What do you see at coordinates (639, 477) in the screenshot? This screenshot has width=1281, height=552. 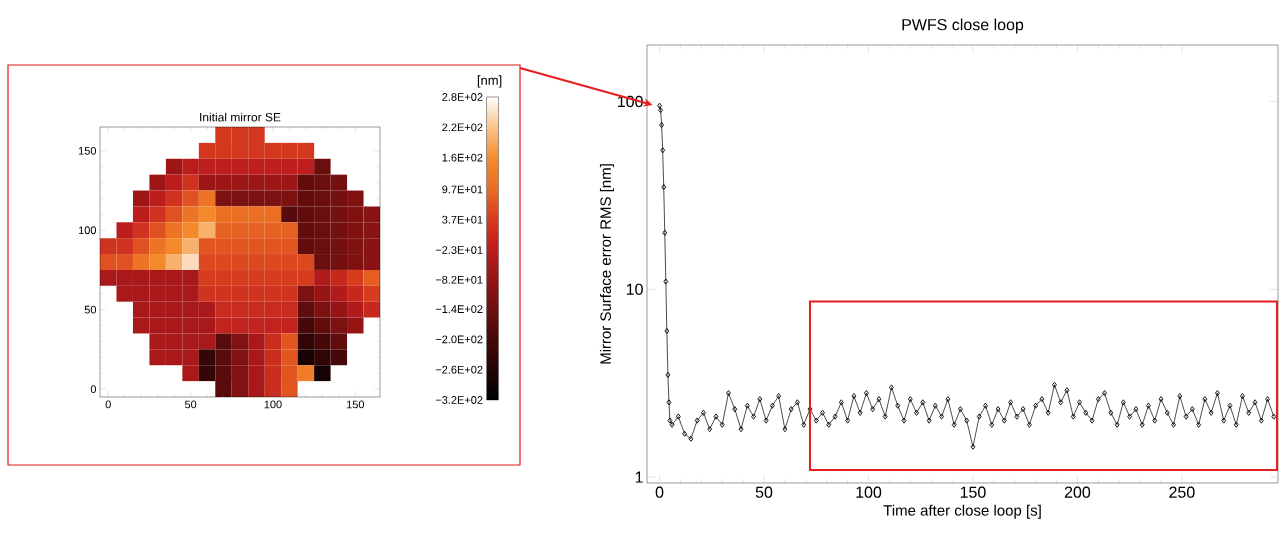 I see `y-tick-label: 1` at bounding box center [639, 477].